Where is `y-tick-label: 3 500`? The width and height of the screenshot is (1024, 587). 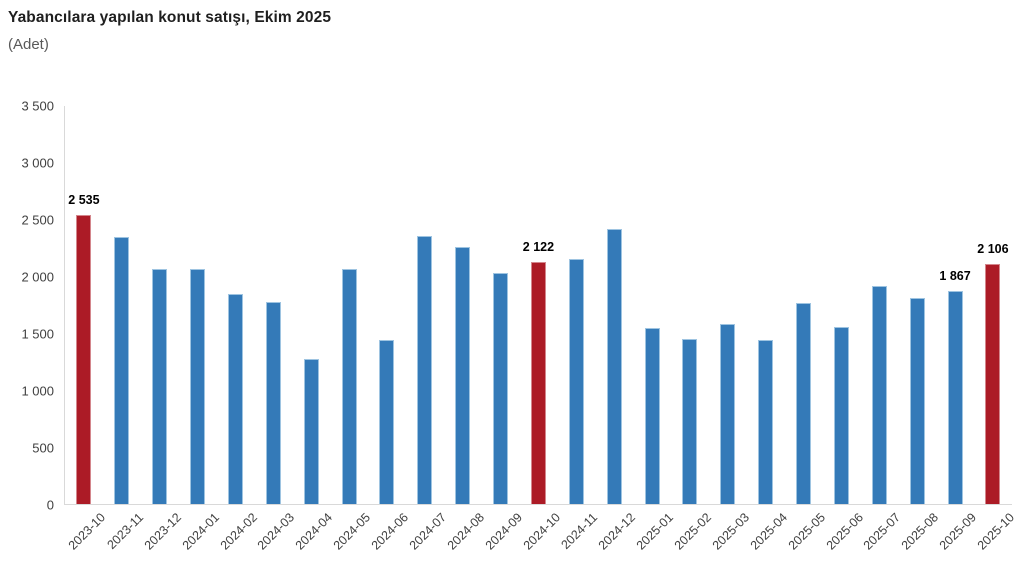 y-tick-label: 3 500 is located at coordinates (37, 106).